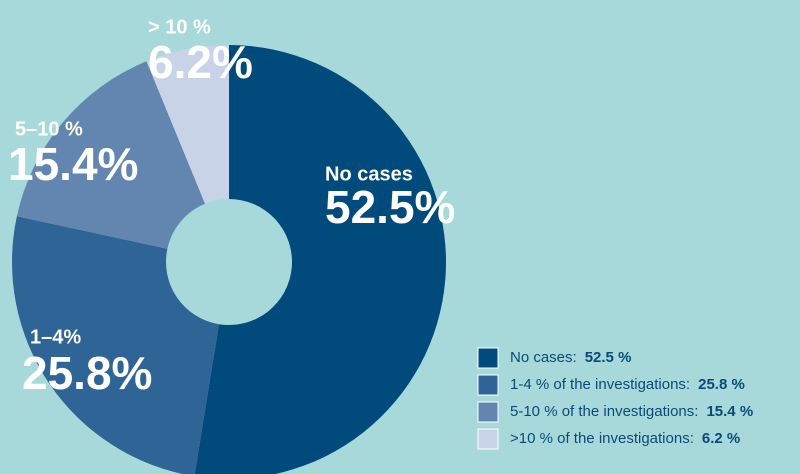 This screenshot has height=474, width=800. Describe the element at coordinates (49, 129) in the screenshot. I see `slice-category: 5–10 %` at that location.